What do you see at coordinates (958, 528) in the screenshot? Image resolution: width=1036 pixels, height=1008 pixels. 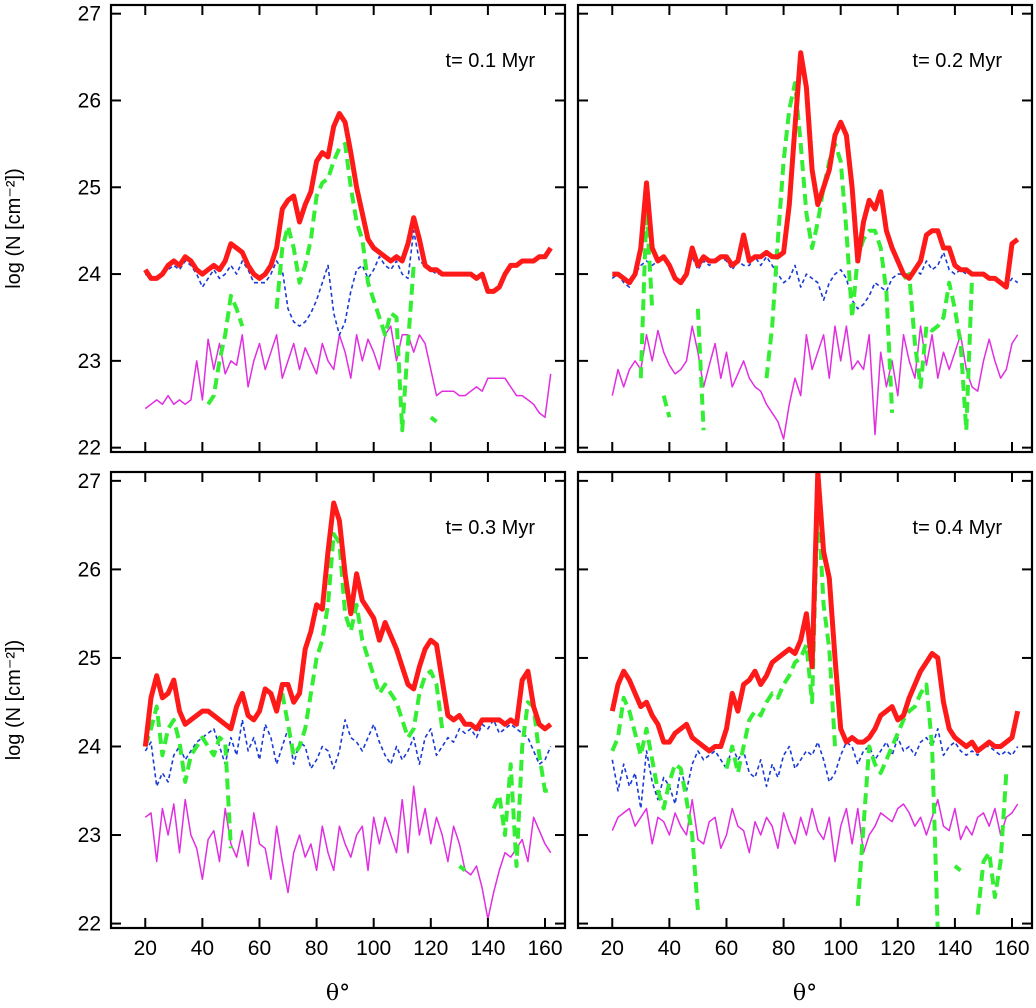 I see `time-label: t= 0.4 Myr` at bounding box center [958, 528].